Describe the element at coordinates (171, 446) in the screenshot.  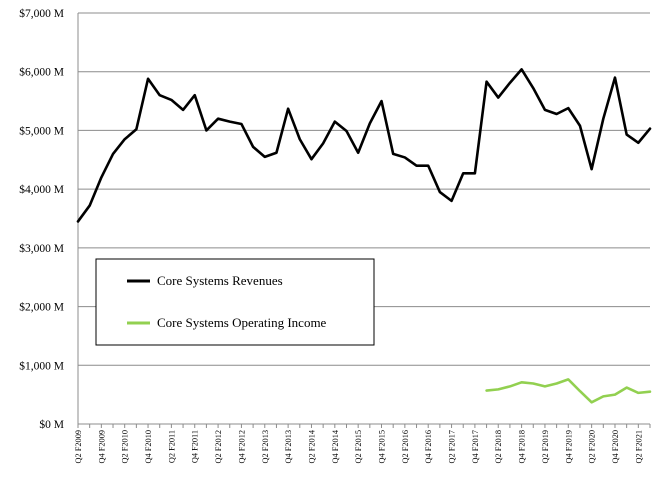
I see `x-tick-label: Q2 F2011` at that location.